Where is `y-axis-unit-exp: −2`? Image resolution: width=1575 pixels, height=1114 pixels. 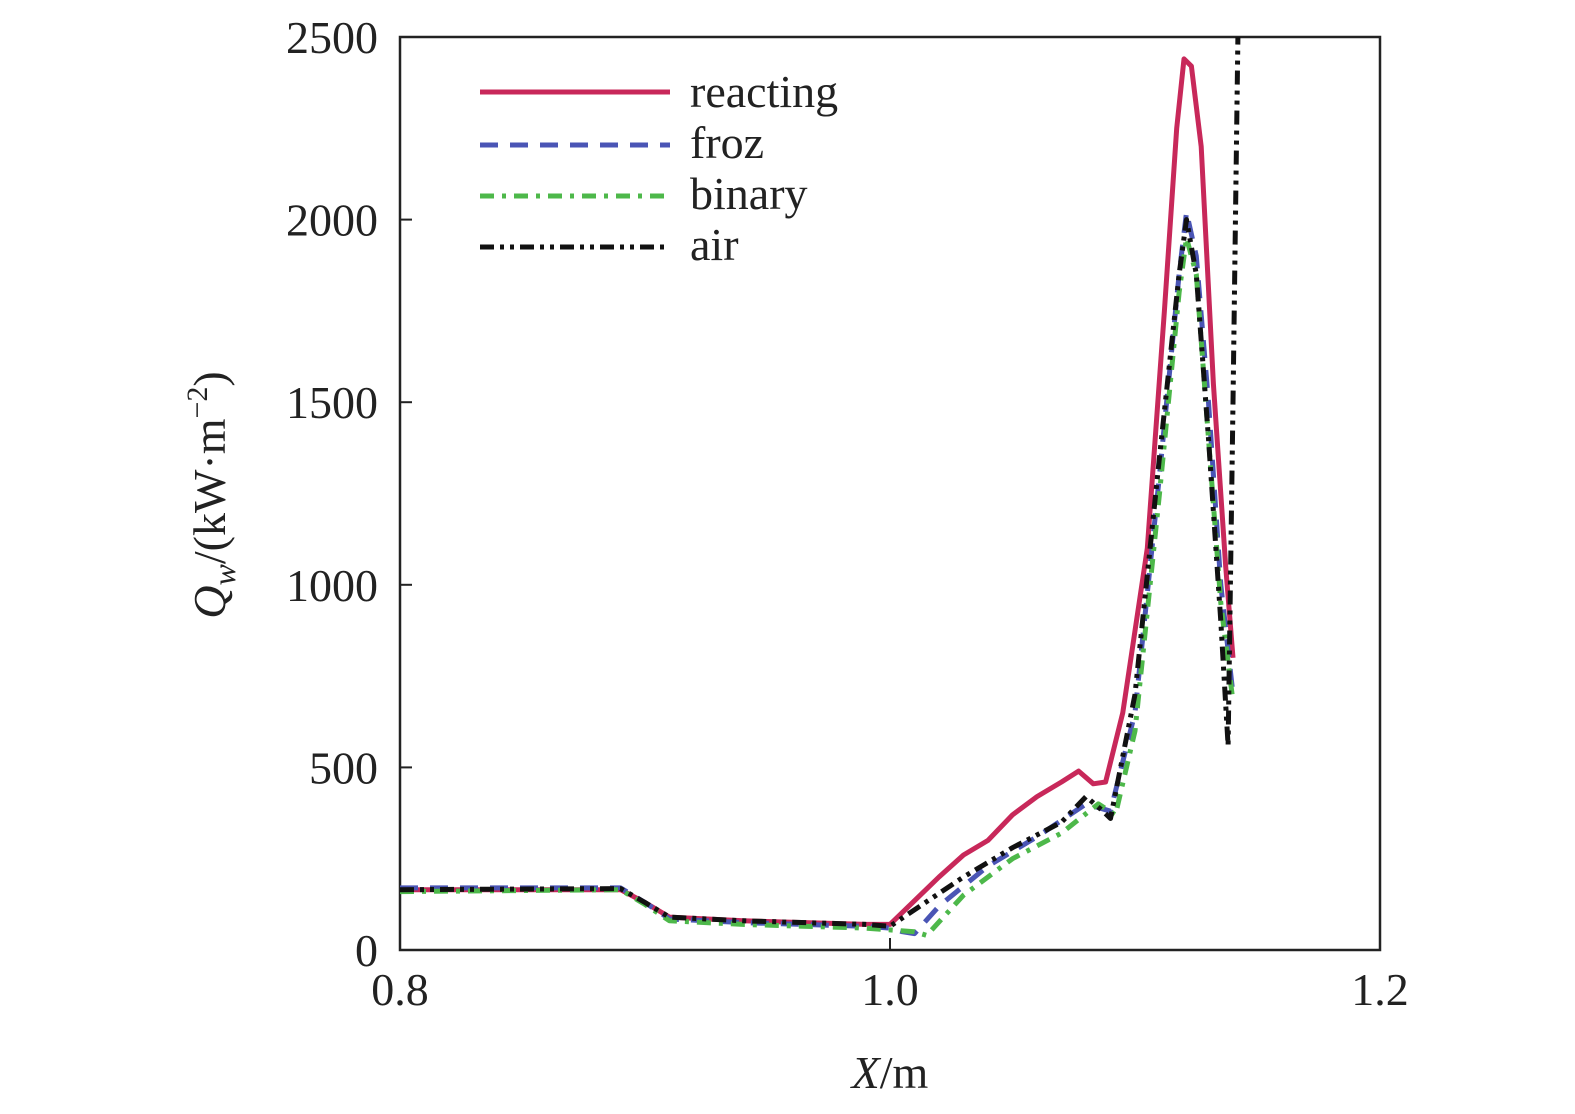
y-axis-unit-exp: −2 is located at coordinates (197, 403).